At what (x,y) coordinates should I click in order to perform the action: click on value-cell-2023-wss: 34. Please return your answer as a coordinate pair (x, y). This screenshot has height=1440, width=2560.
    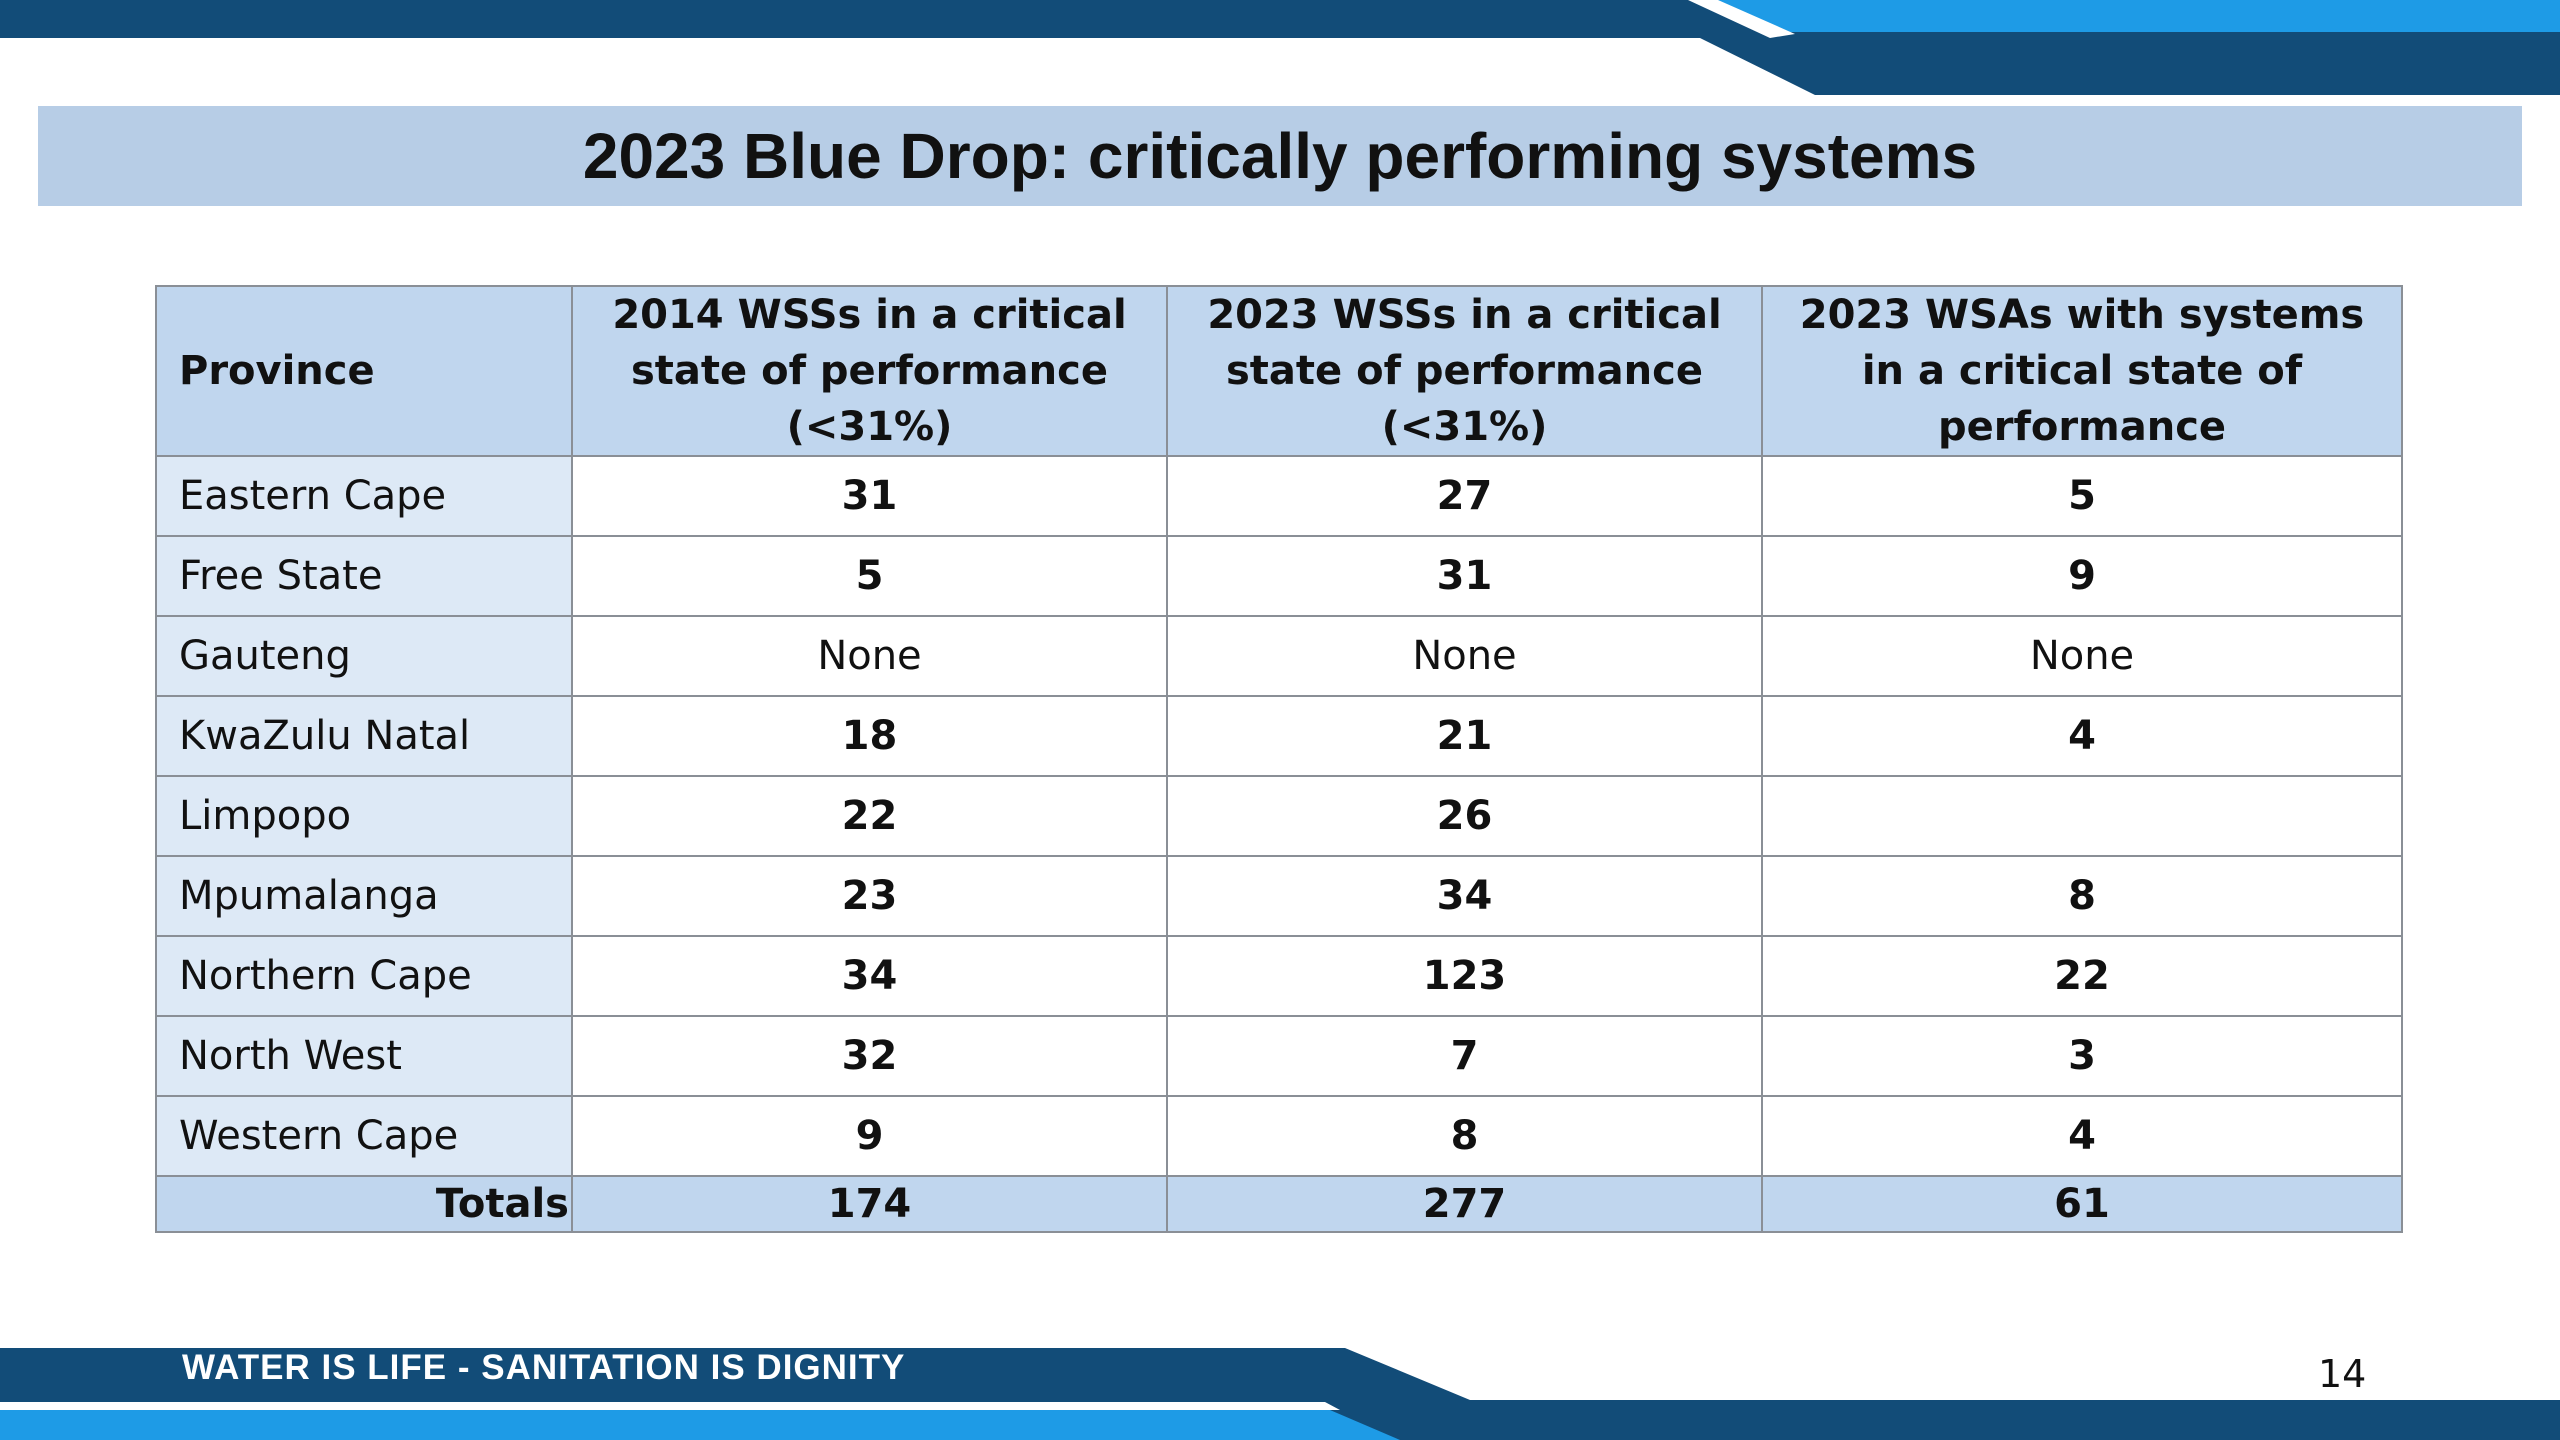
    Looking at the image, I should click on (1464, 896).